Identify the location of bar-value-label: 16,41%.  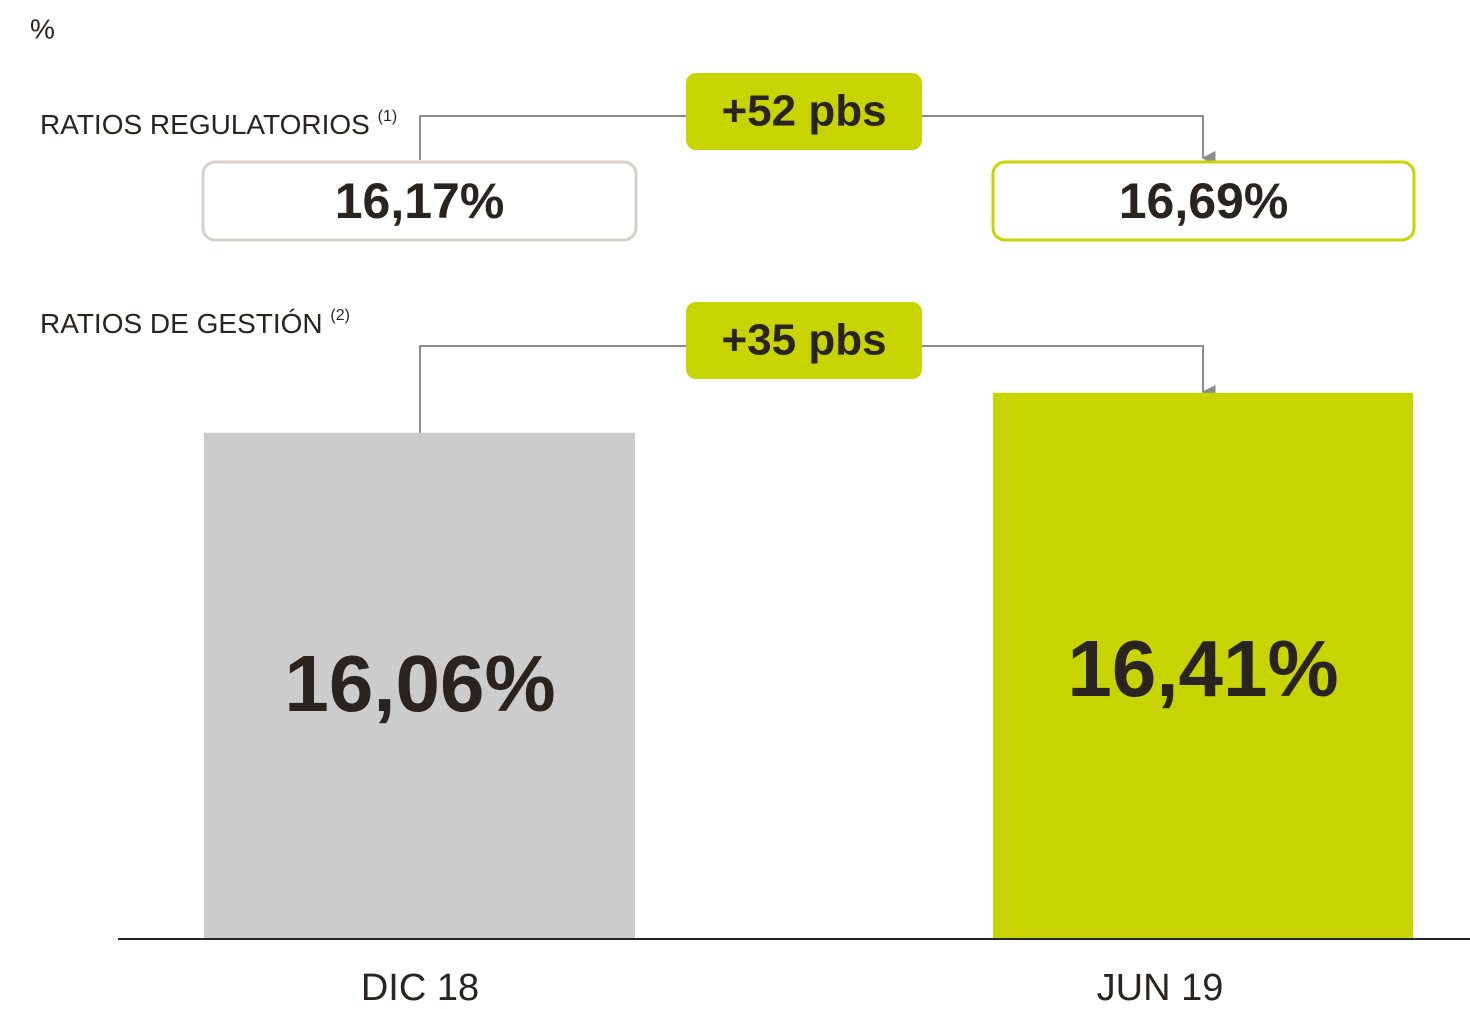
(1202, 668).